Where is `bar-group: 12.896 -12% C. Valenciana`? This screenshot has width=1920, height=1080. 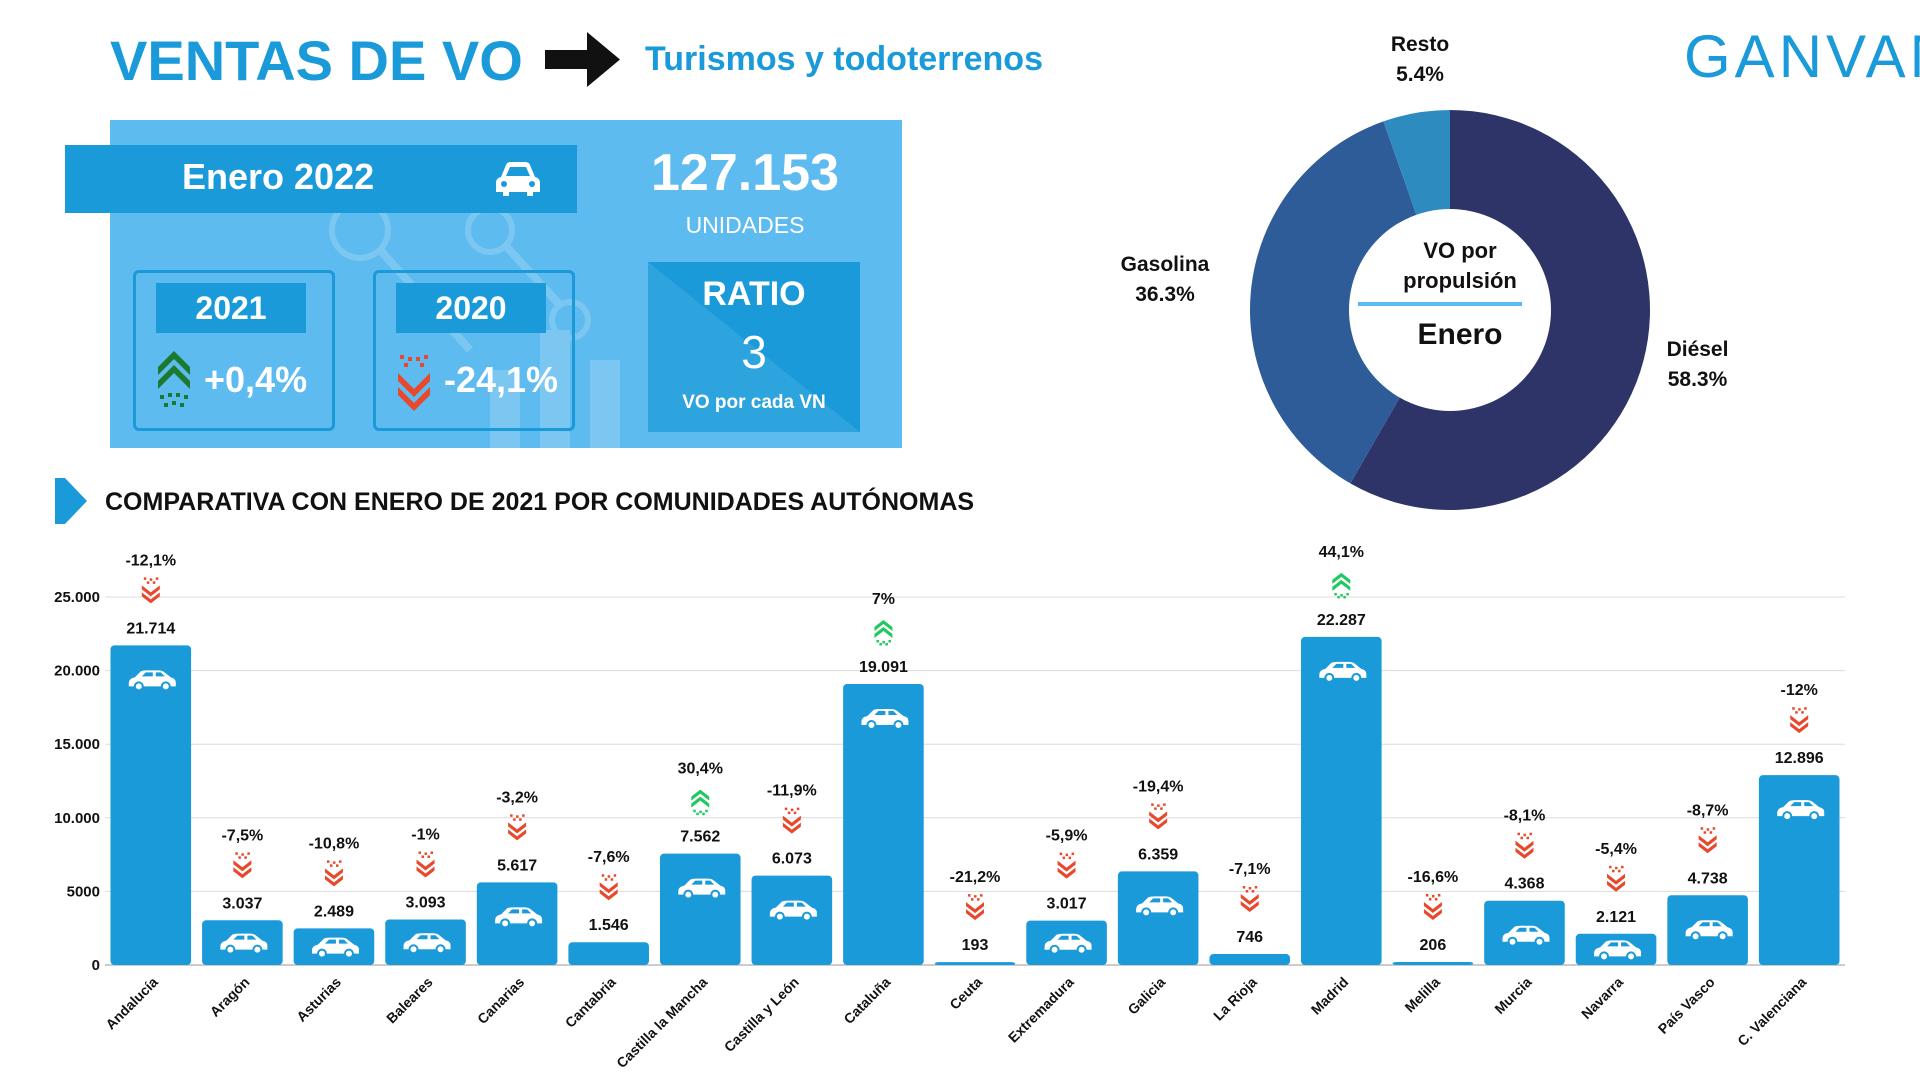 bar-group: 12.896 -12% C. Valenciana is located at coordinates (1787, 865).